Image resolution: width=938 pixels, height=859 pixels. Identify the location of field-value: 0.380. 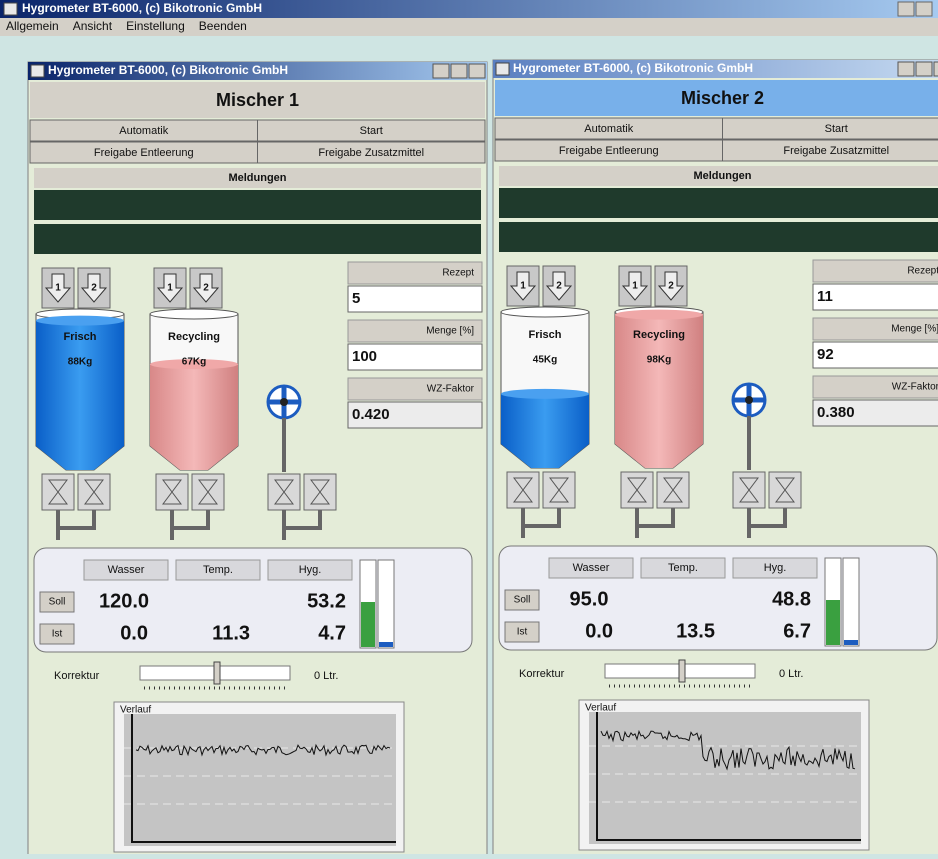
(836, 412).